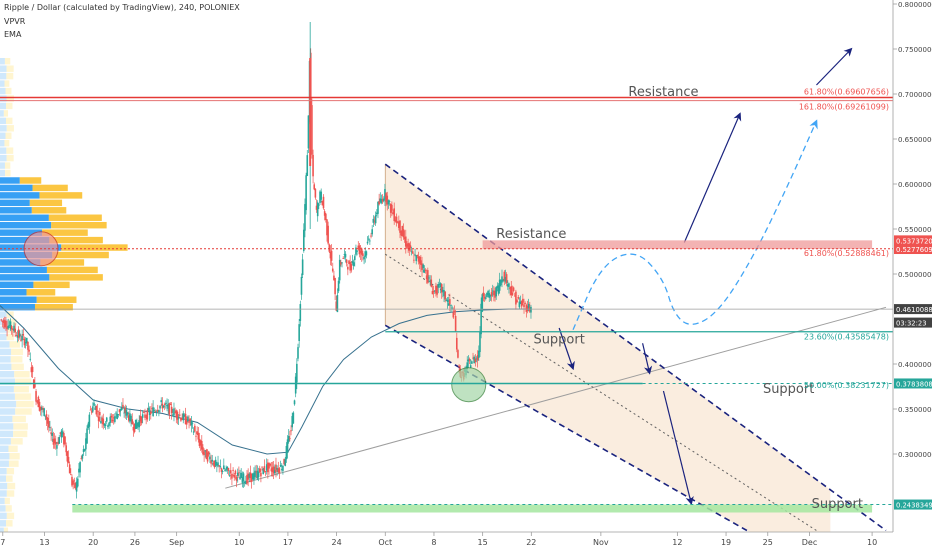 This screenshot has height=555, width=932. Describe the element at coordinates (647, 359) in the screenshot. I see `forecast-arrow` at that location.